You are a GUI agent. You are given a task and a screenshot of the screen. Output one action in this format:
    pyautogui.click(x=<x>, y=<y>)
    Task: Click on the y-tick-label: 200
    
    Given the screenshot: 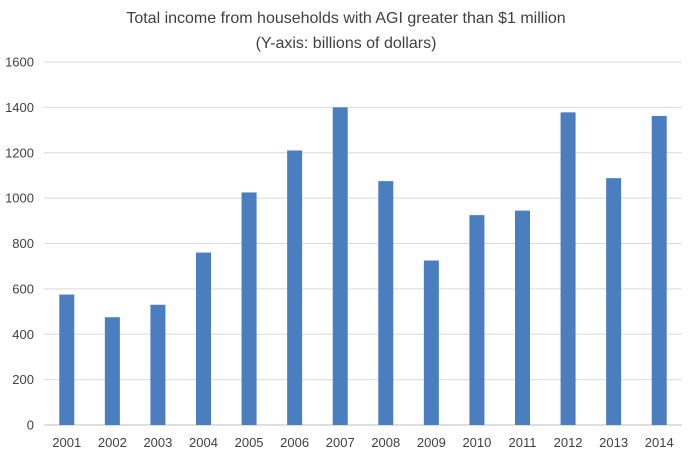 What is the action you would take?
    pyautogui.click(x=23, y=379)
    